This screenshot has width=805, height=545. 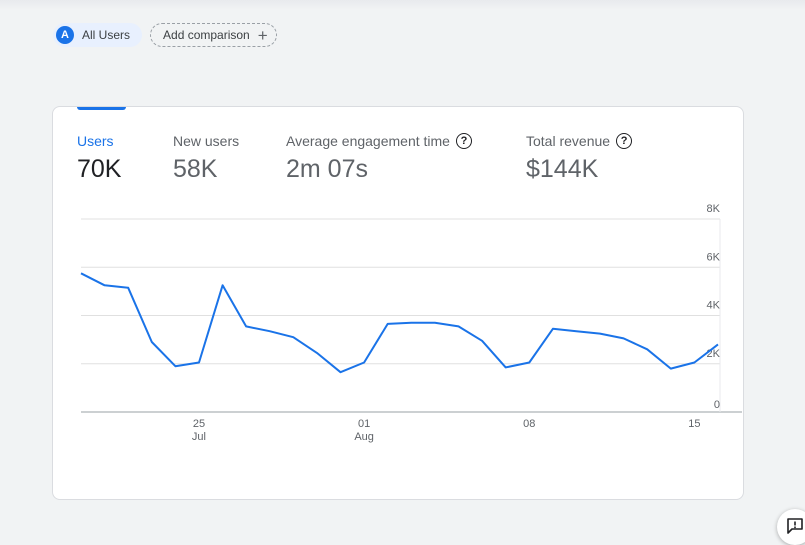 I want to click on metric-tab-users: Users 70K, so click(x=99, y=158).